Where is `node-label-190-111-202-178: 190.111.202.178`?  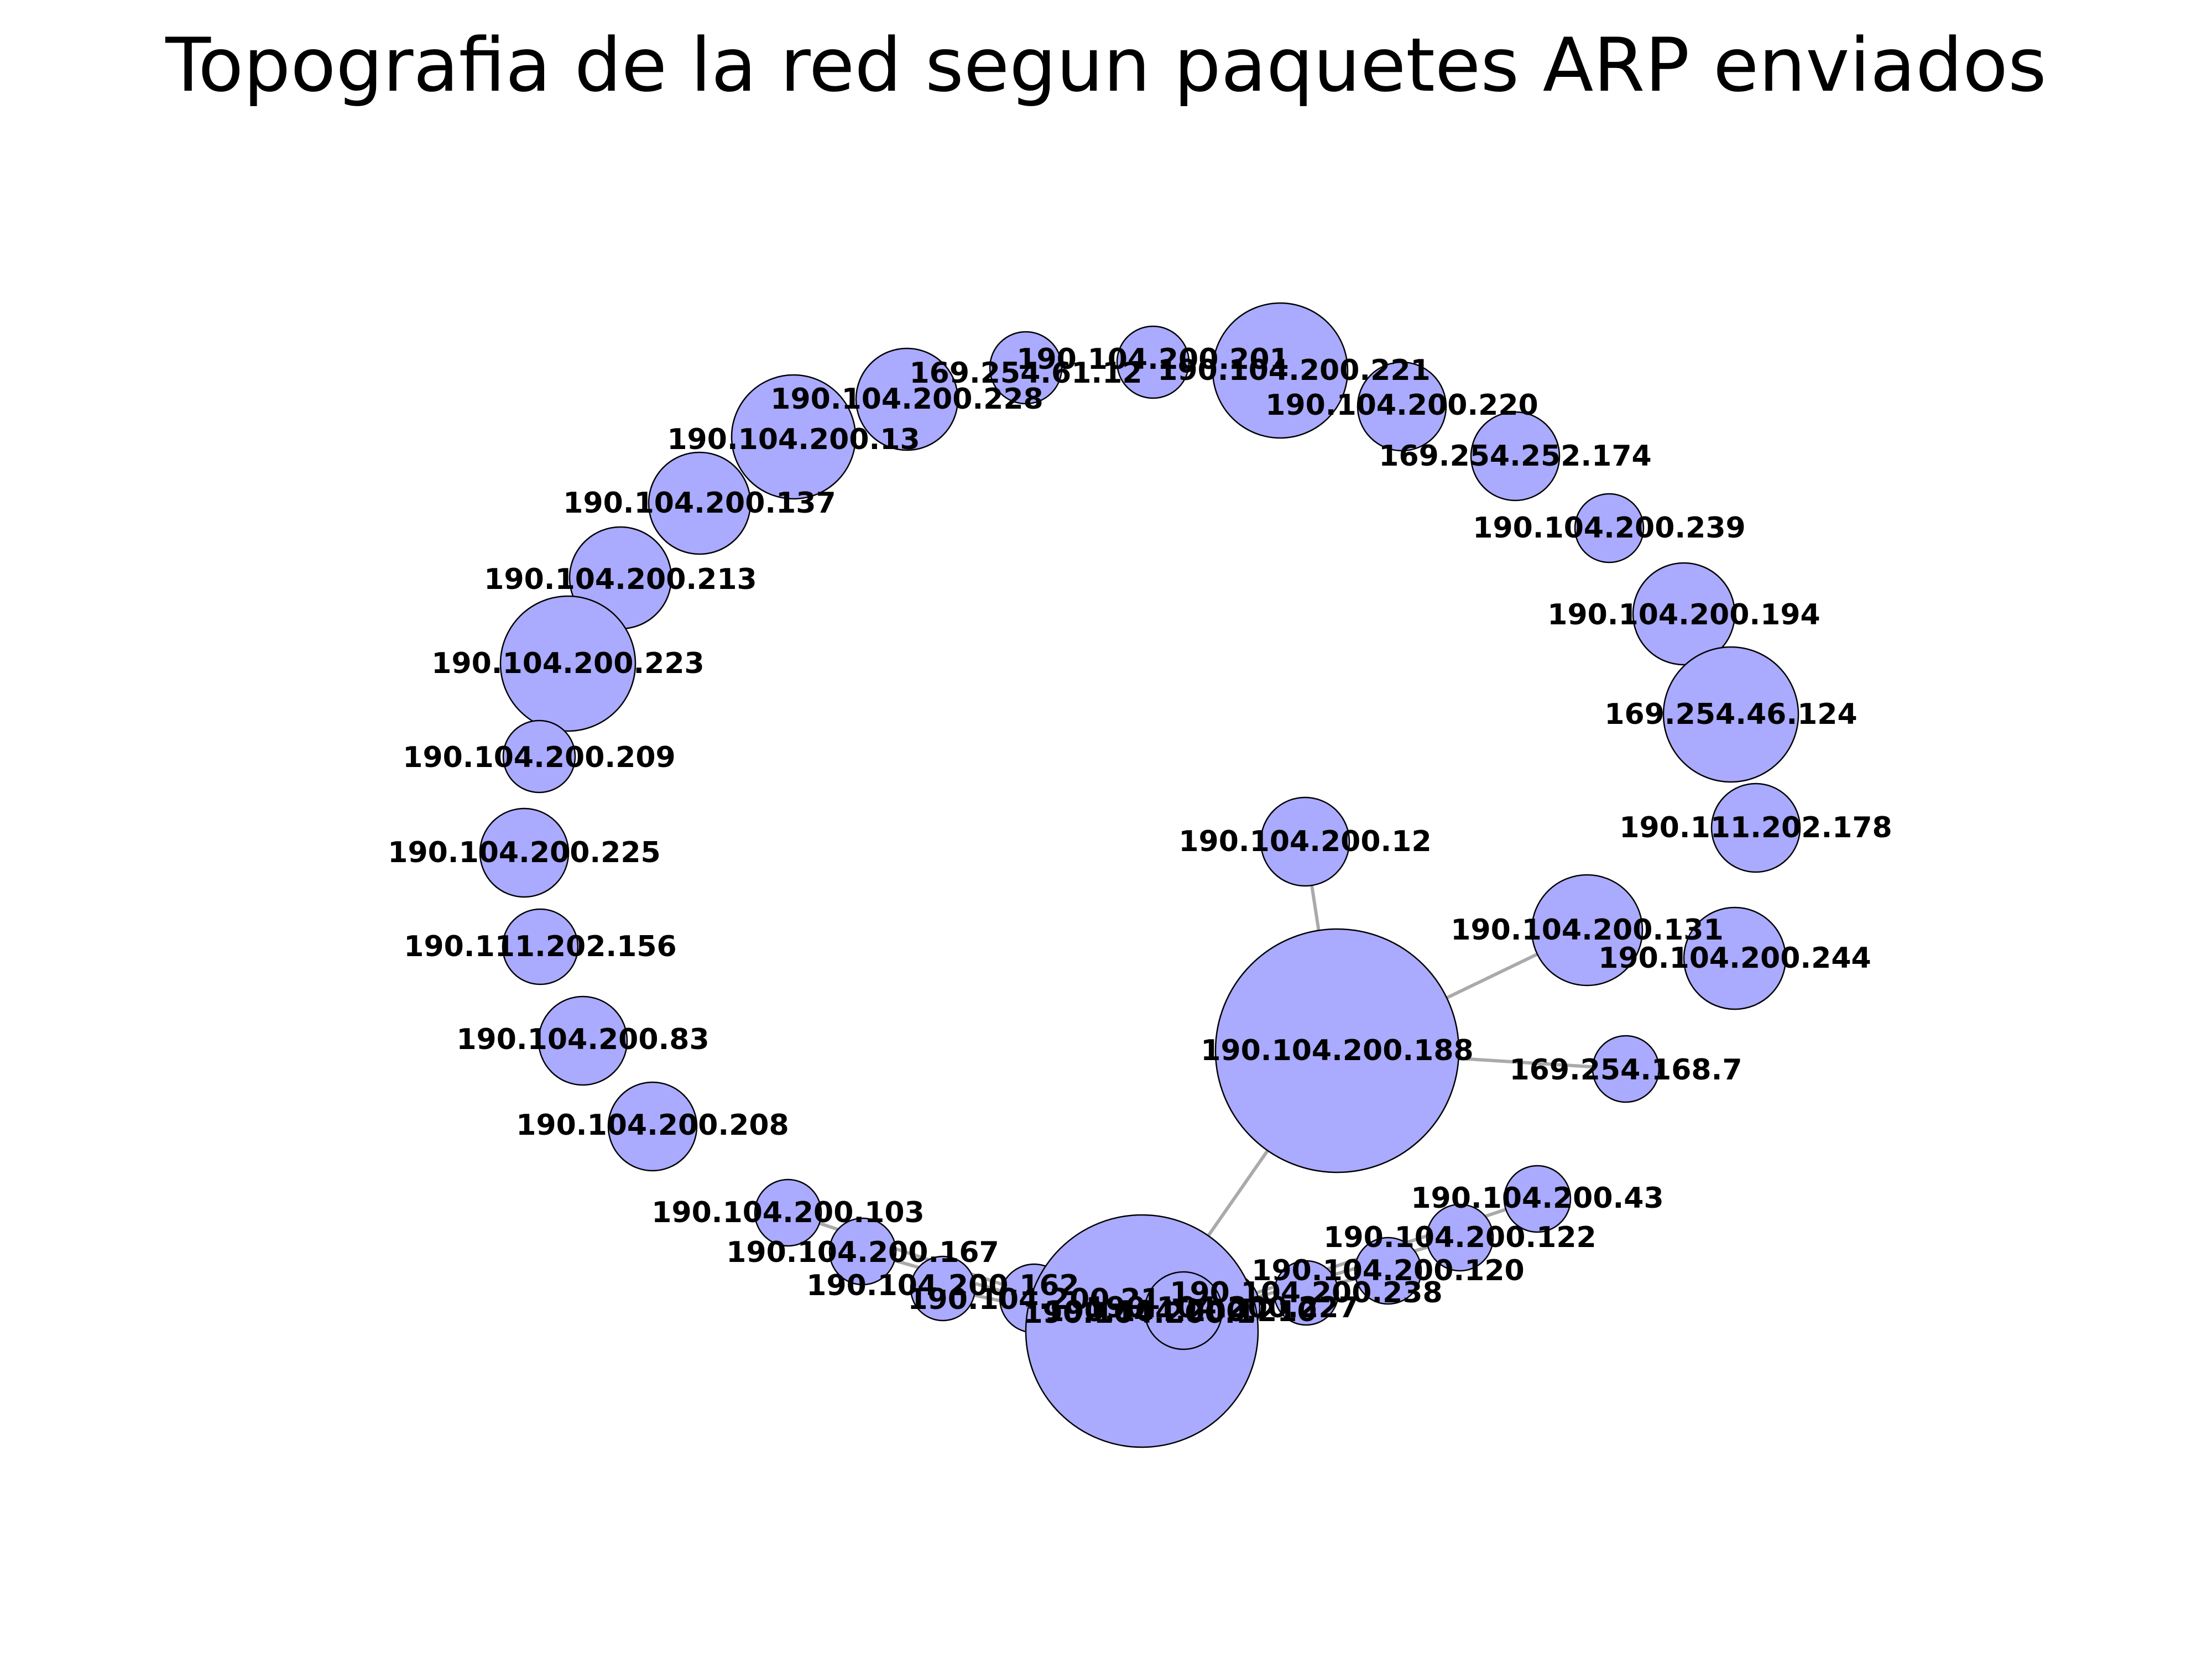
node-label-190-111-202-178: 190.111.202.178 is located at coordinates (1756, 828).